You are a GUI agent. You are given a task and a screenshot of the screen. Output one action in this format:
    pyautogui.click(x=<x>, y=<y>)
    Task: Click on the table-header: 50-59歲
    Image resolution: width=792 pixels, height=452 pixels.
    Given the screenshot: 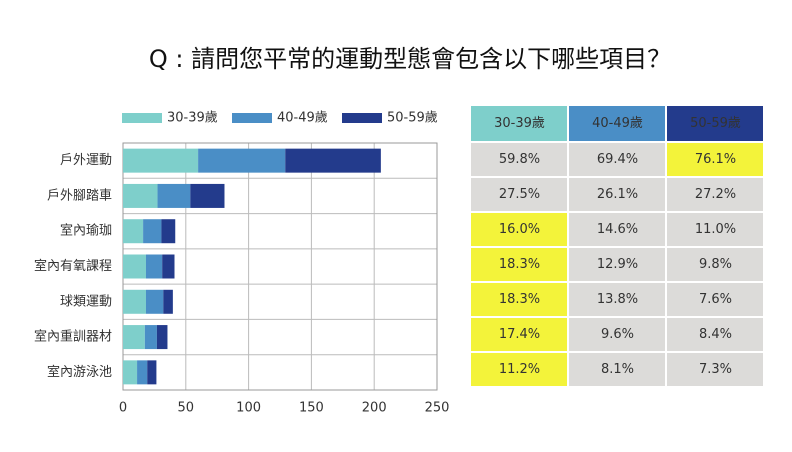 What is the action you would take?
    pyautogui.click(x=715, y=123)
    